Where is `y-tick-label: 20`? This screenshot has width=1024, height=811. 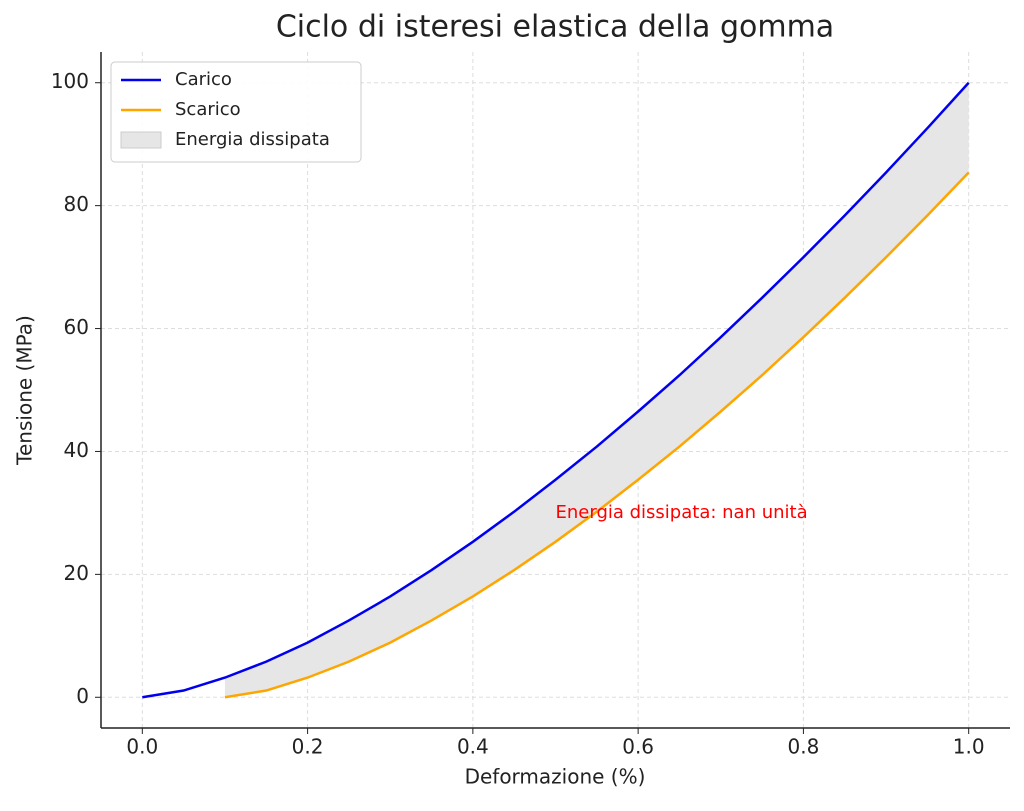
y-tick-label: 20 is located at coordinates (76, 573).